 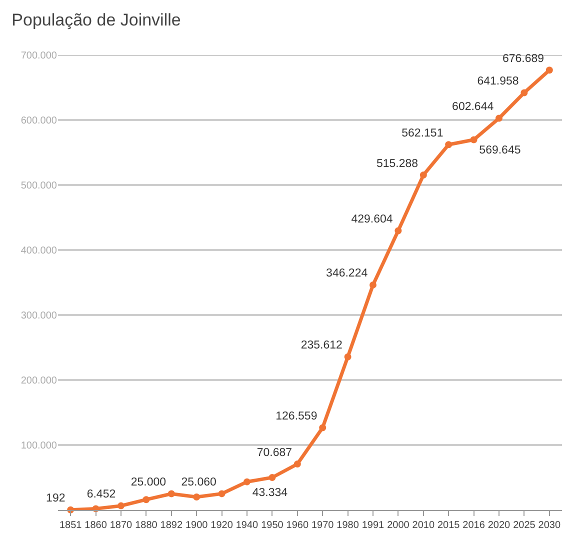 I want to click on x-tick-label: 2000, so click(x=398, y=525).